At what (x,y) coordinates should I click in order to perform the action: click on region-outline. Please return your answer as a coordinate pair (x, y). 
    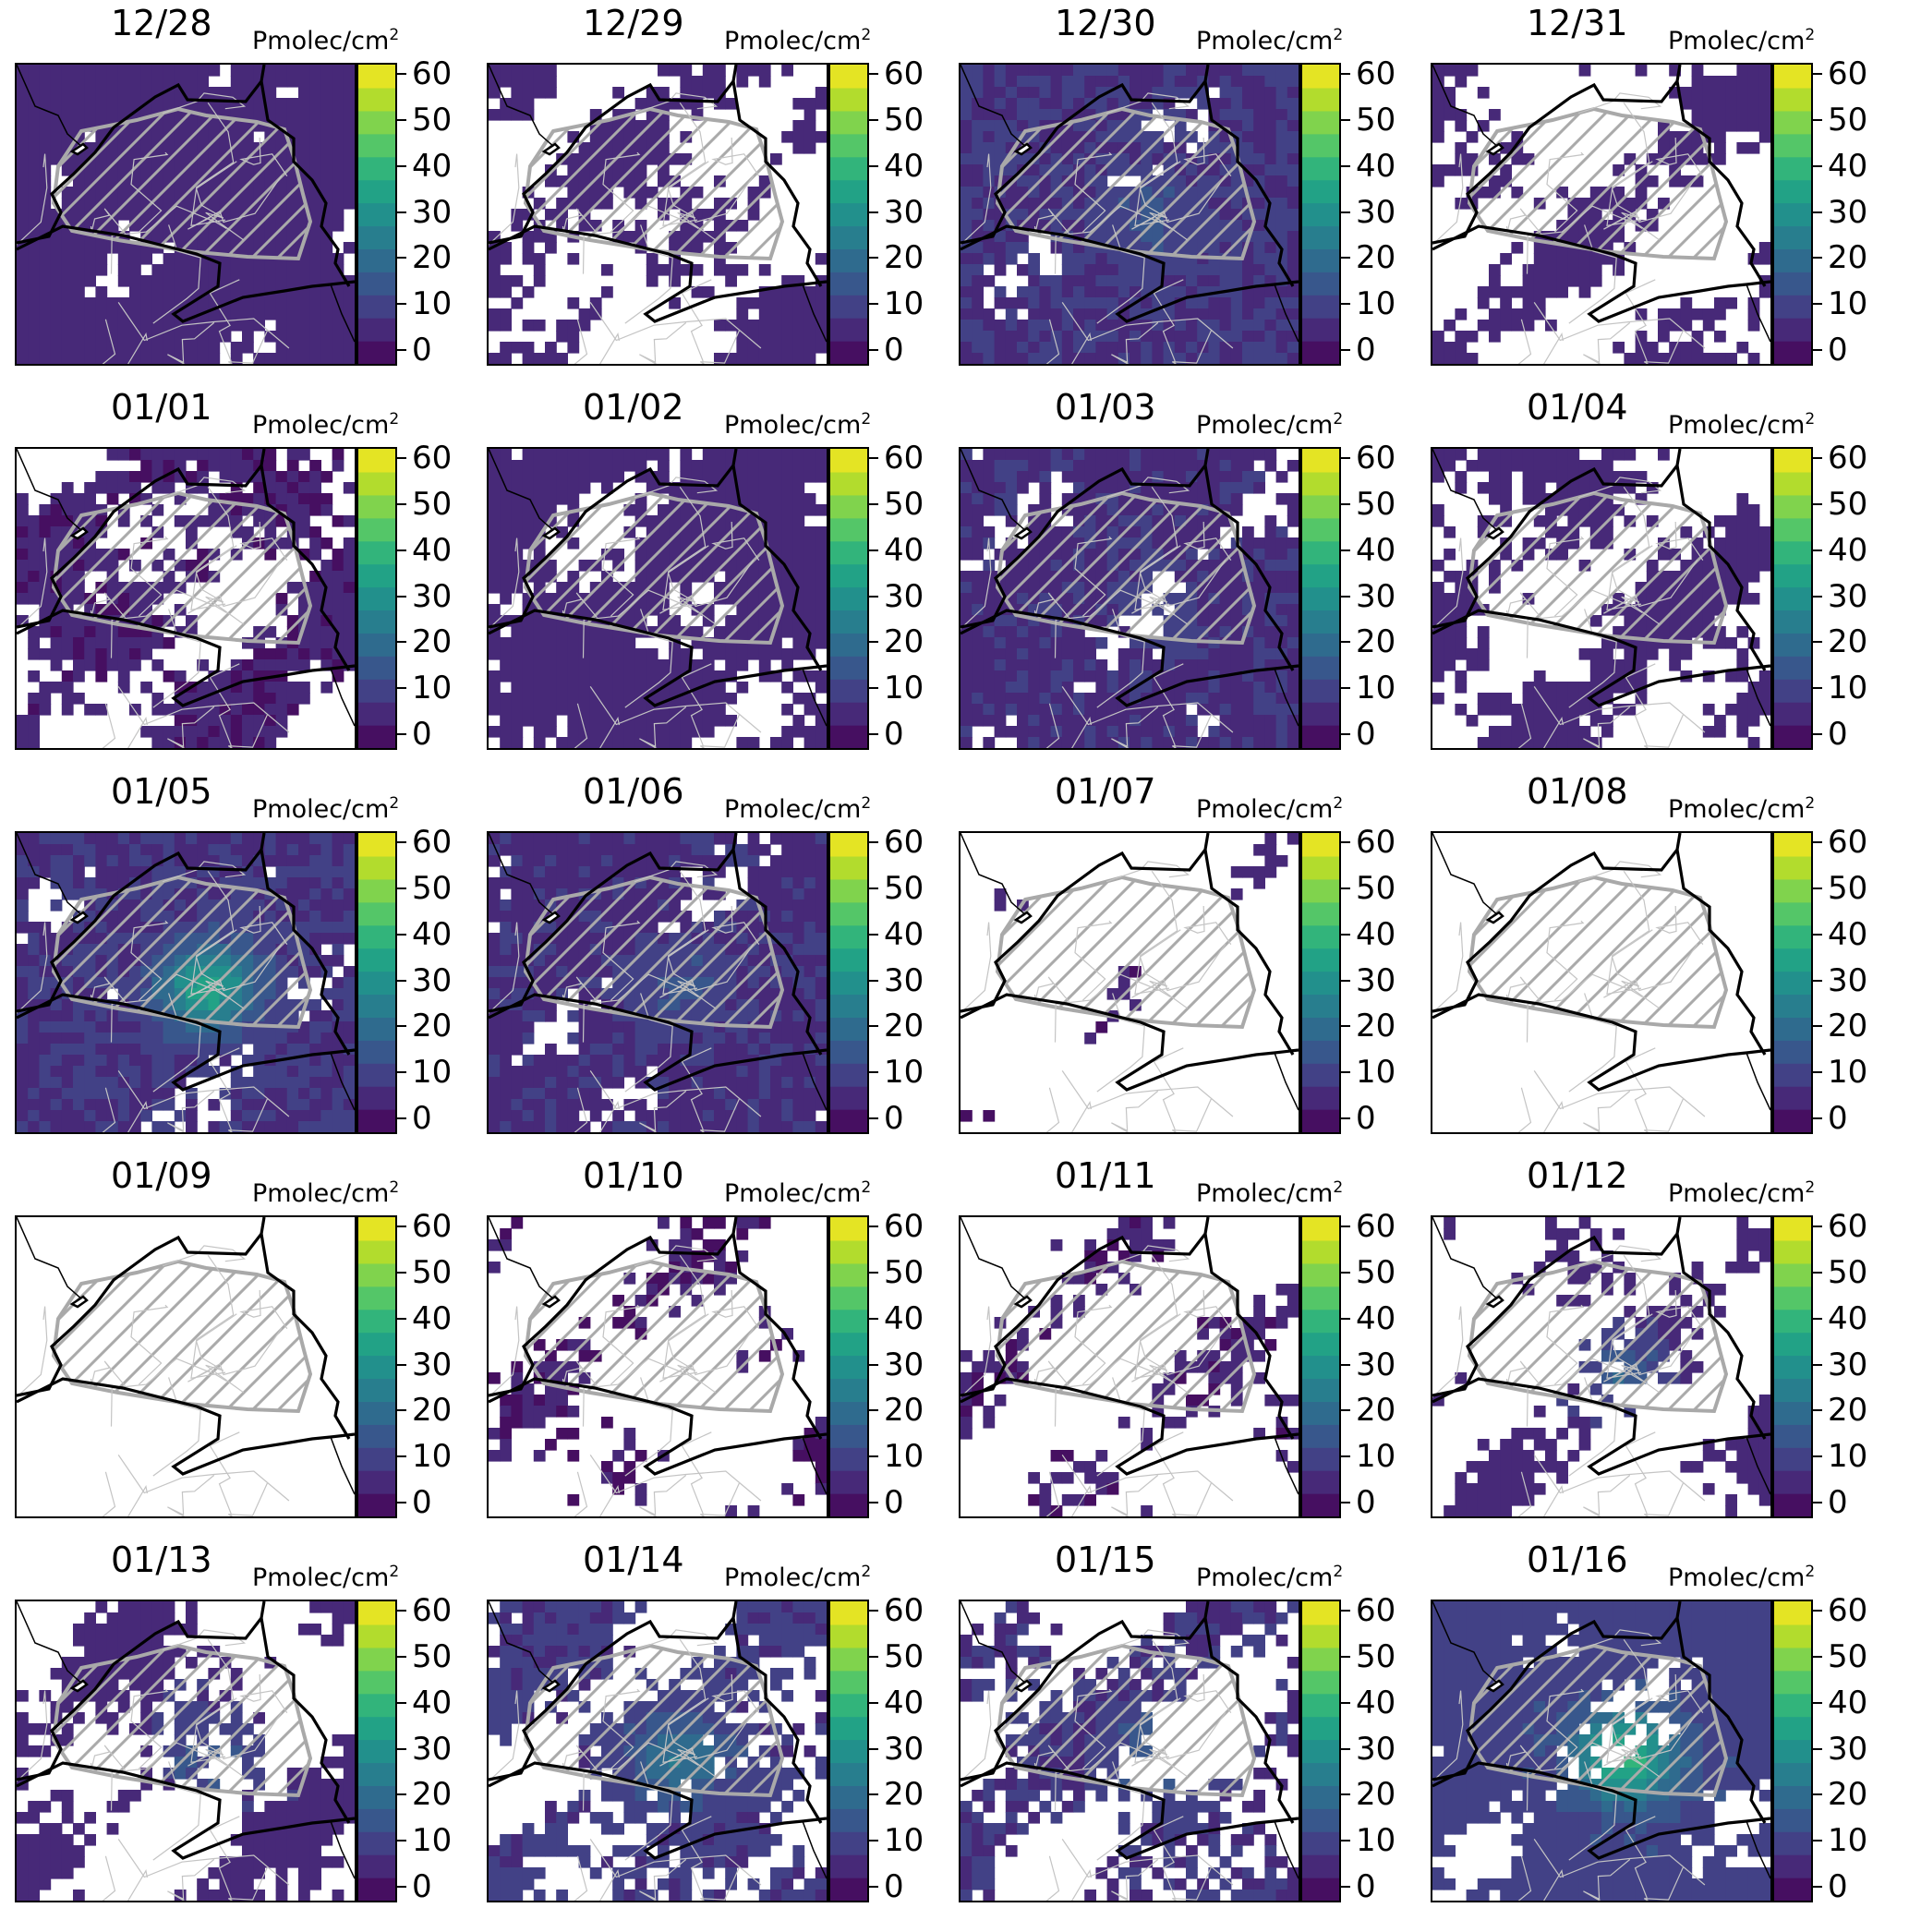
    Looking at the image, I should click on (654, 568).